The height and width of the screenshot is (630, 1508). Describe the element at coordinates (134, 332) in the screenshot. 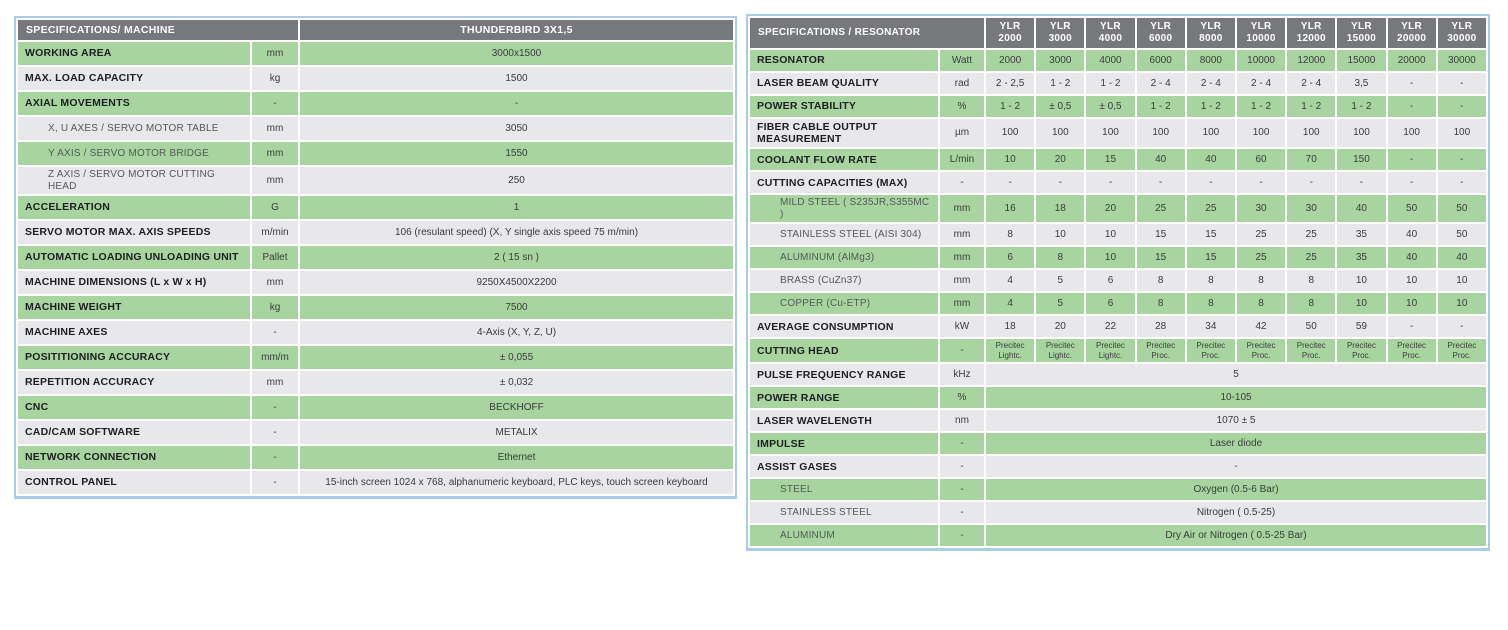

I see `spec-label: MACHINE AXES` at that location.